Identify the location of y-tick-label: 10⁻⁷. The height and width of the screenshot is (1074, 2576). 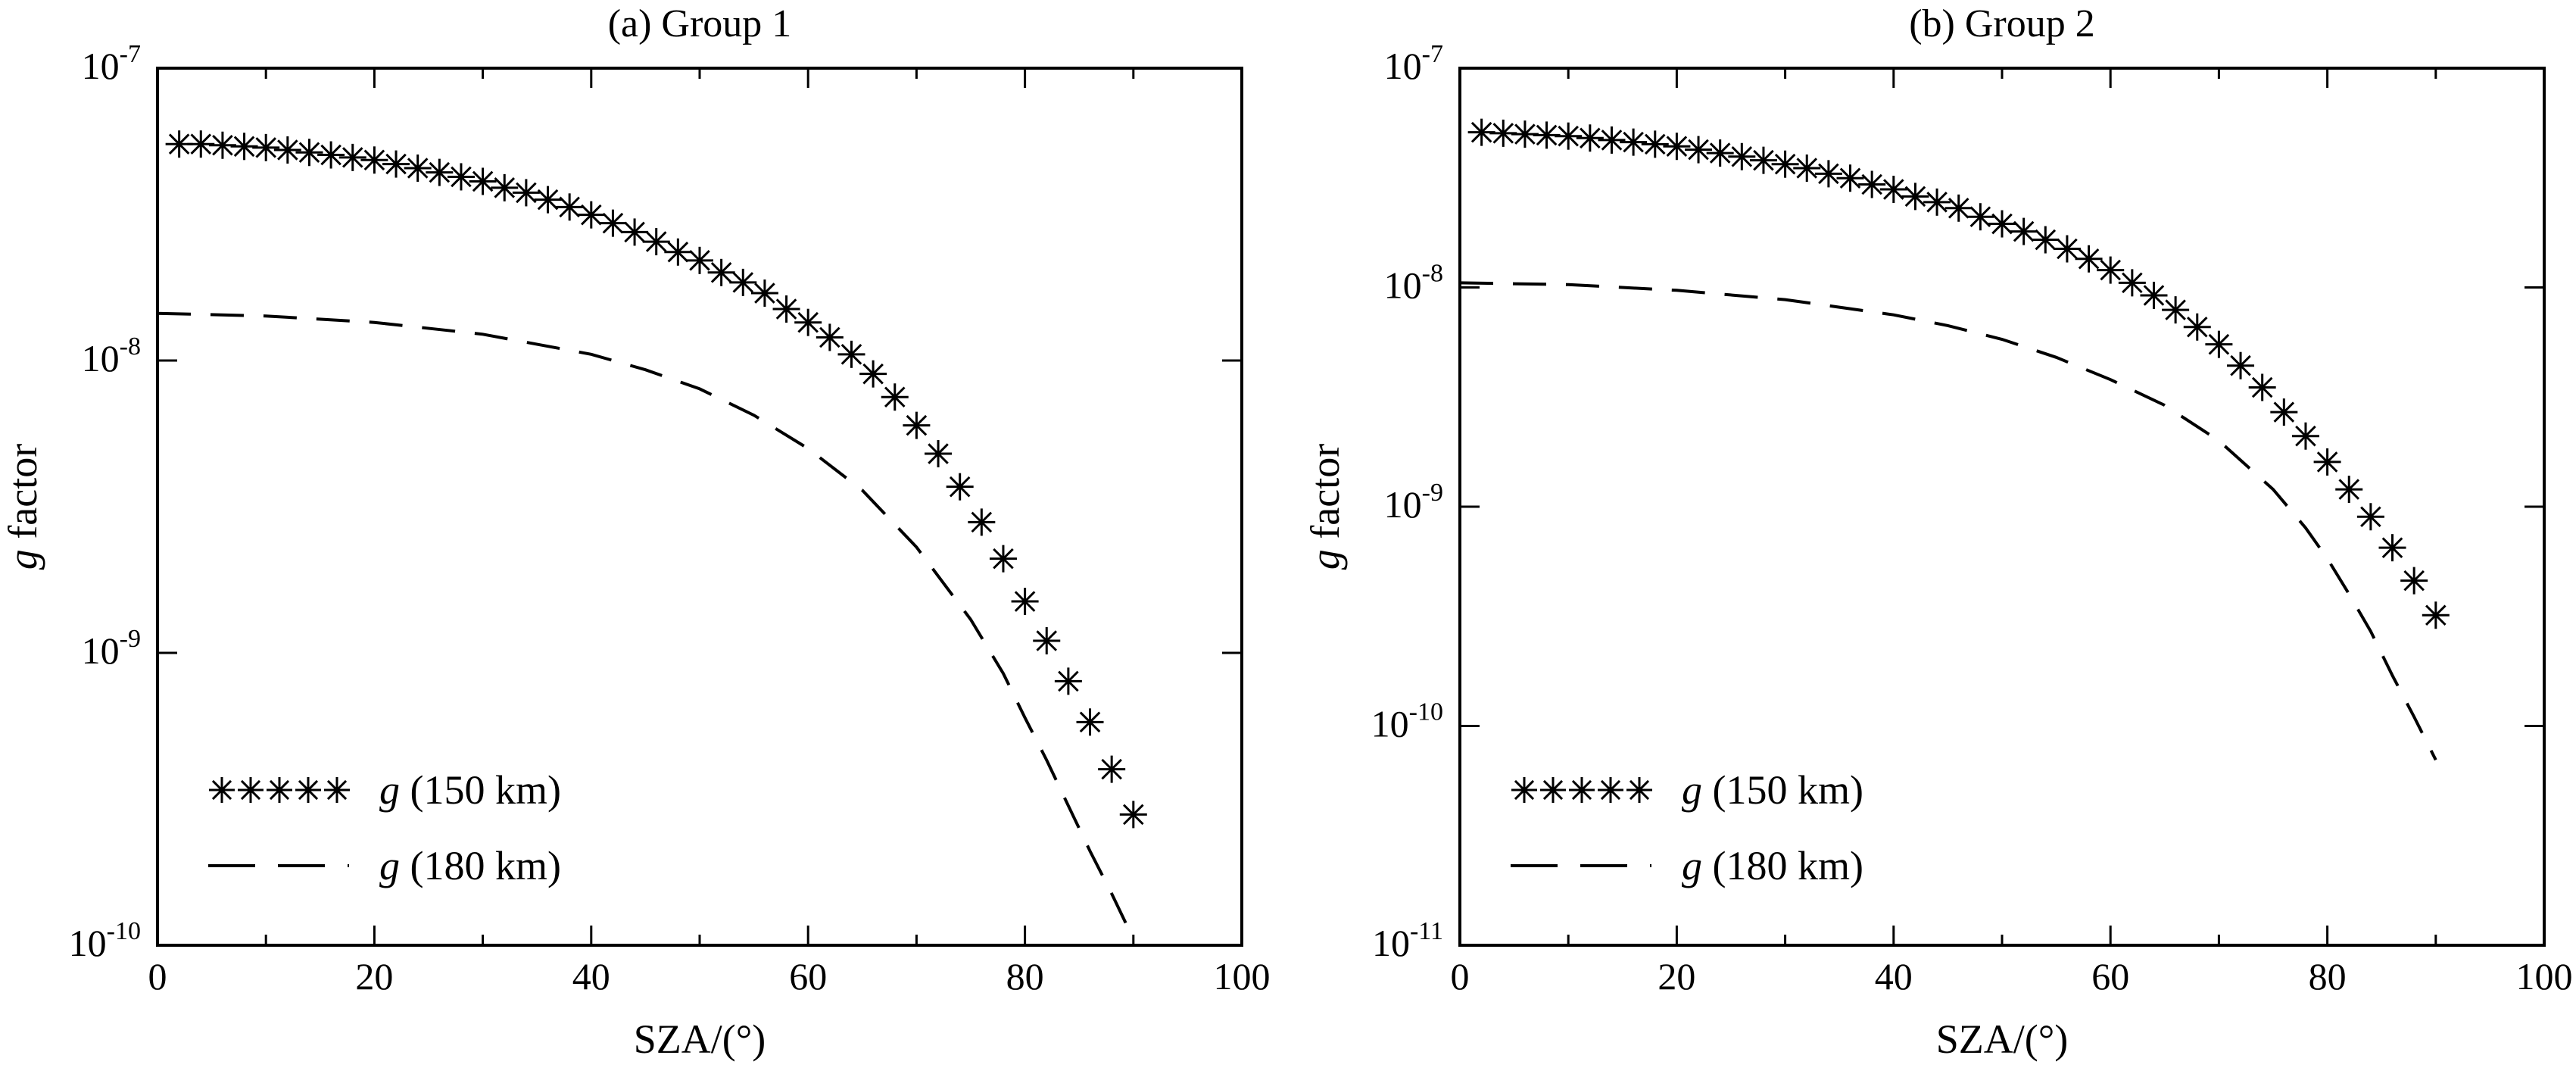
(1413, 64).